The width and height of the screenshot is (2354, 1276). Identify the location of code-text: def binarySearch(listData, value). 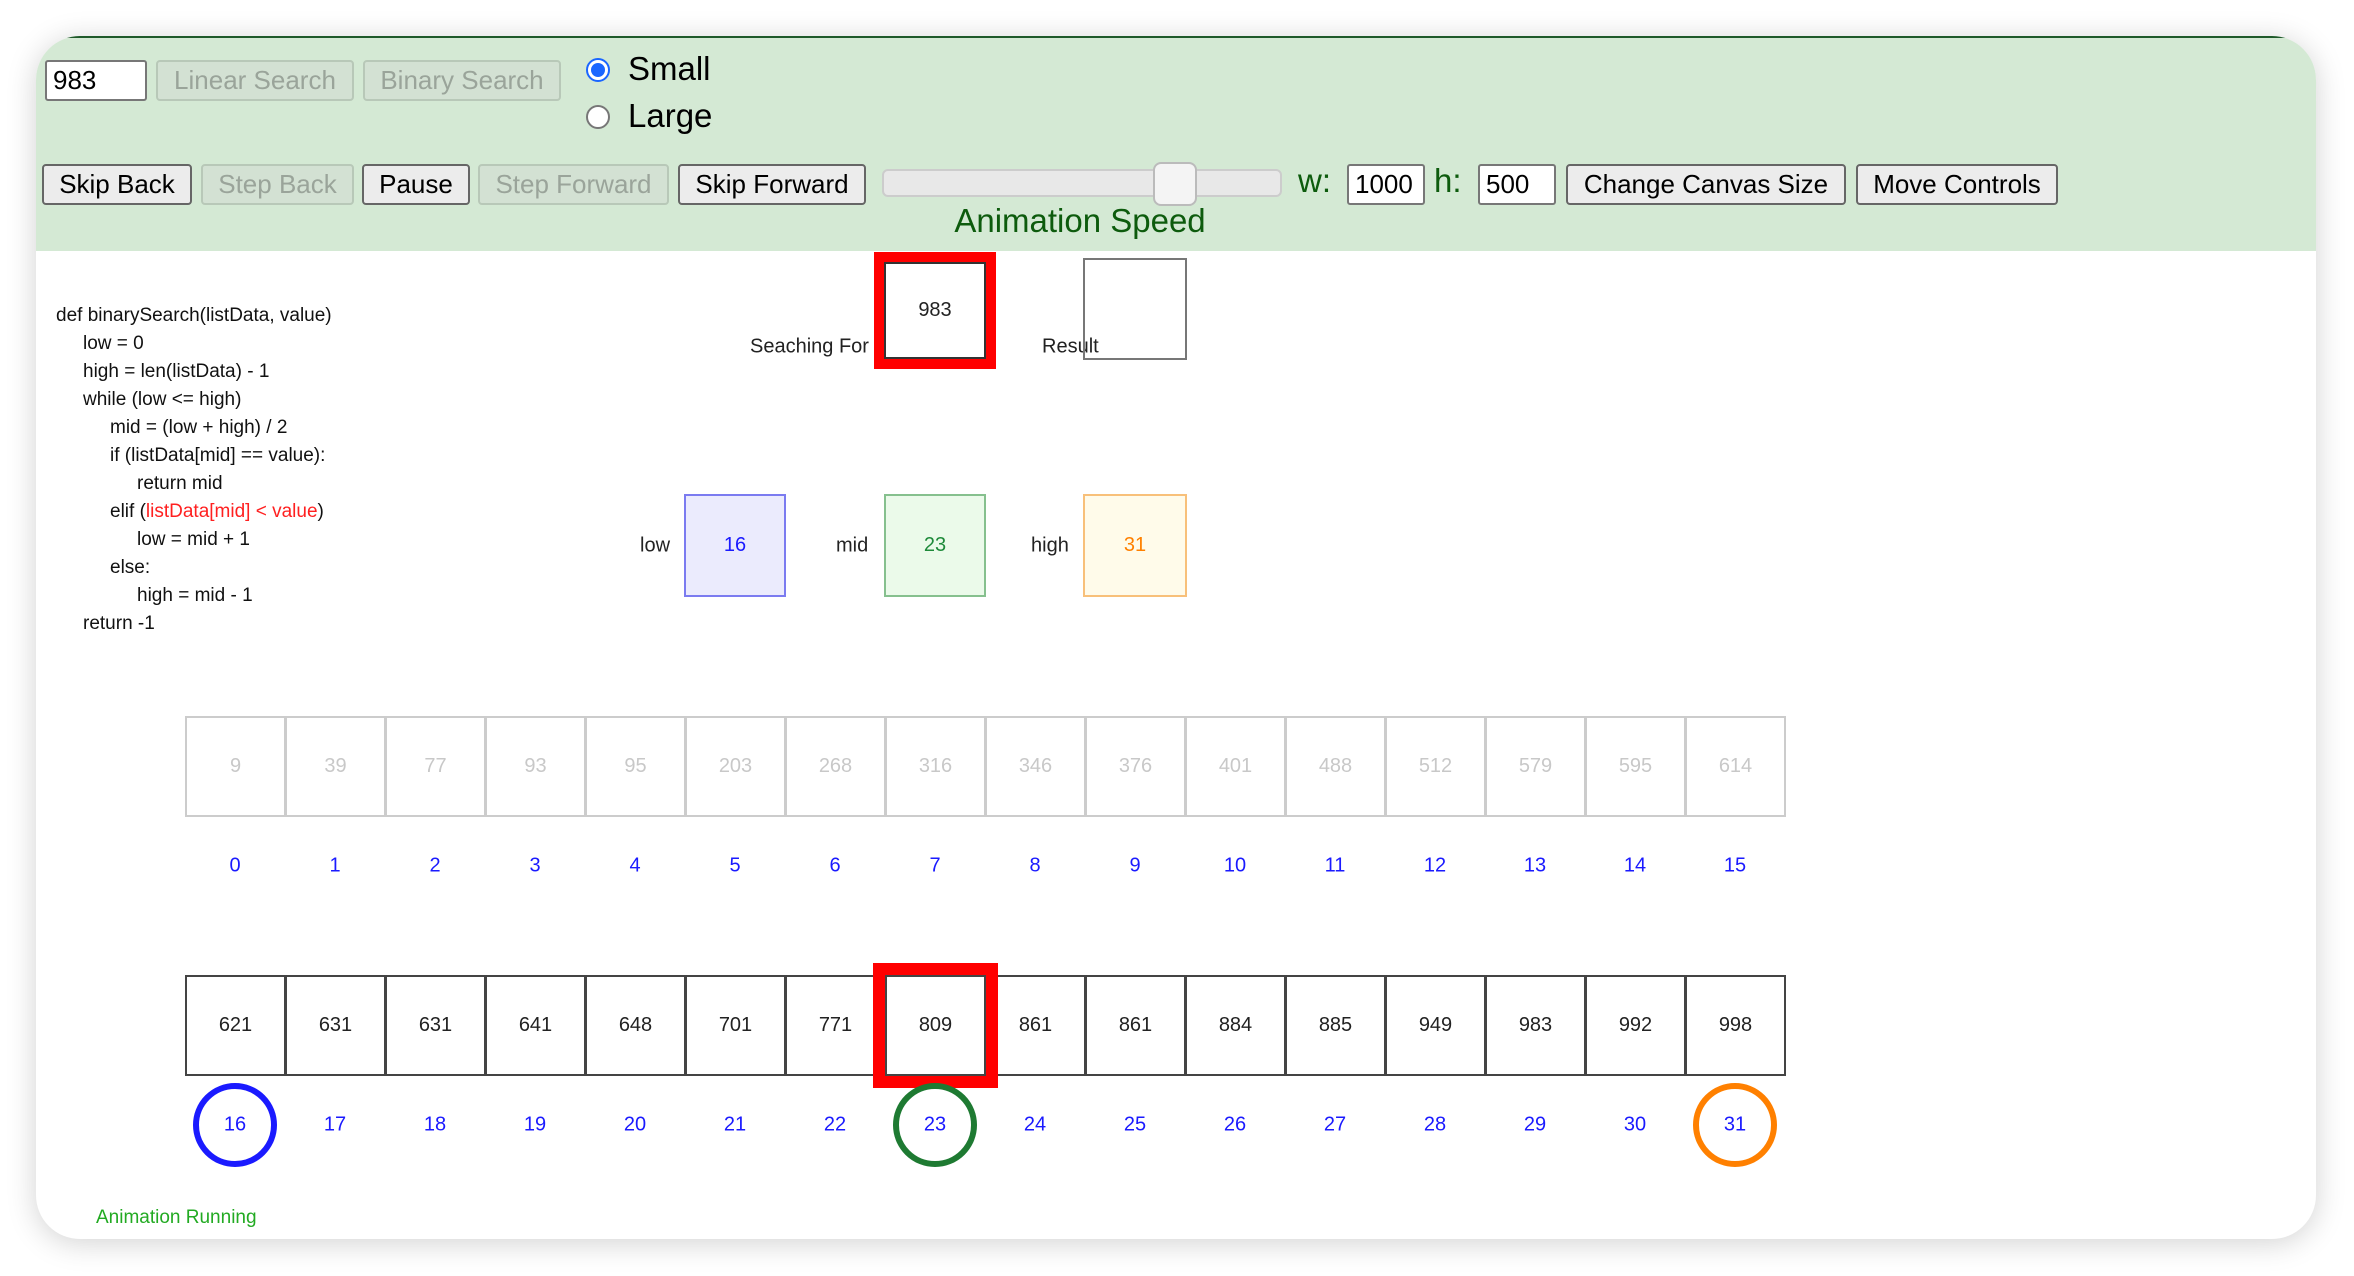
(194, 315).